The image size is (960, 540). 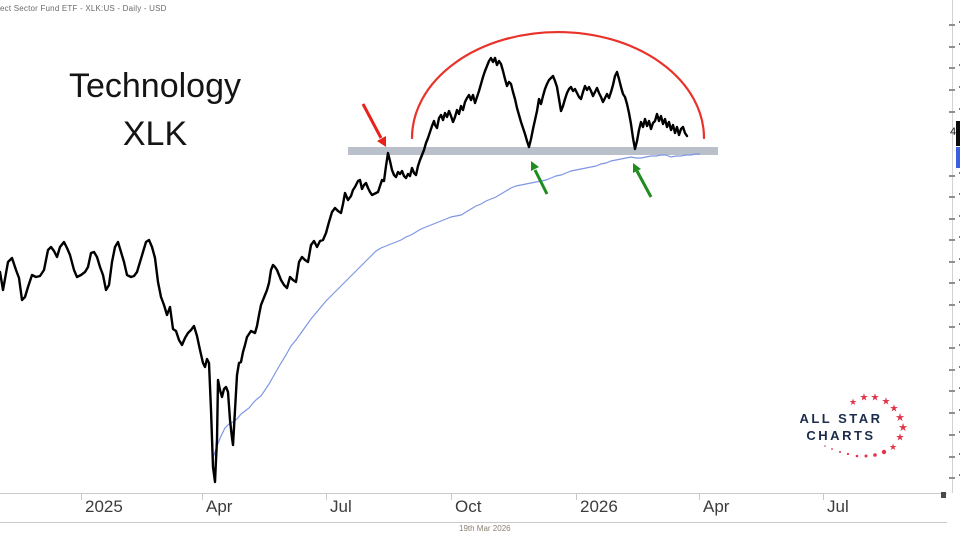 I want to click on allstarcharts-logo: ALL STAR CHARTS ★ ★ ★ ★ ★ ★ ★ ★ ★, so click(x=852, y=428).